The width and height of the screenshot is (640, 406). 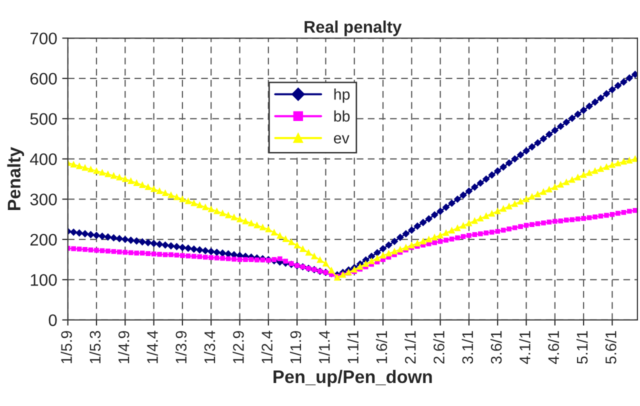 What do you see at coordinates (66, 347) in the screenshot?
I see `x-tick-label: 1/5.9` at bounding box center [66, 347].